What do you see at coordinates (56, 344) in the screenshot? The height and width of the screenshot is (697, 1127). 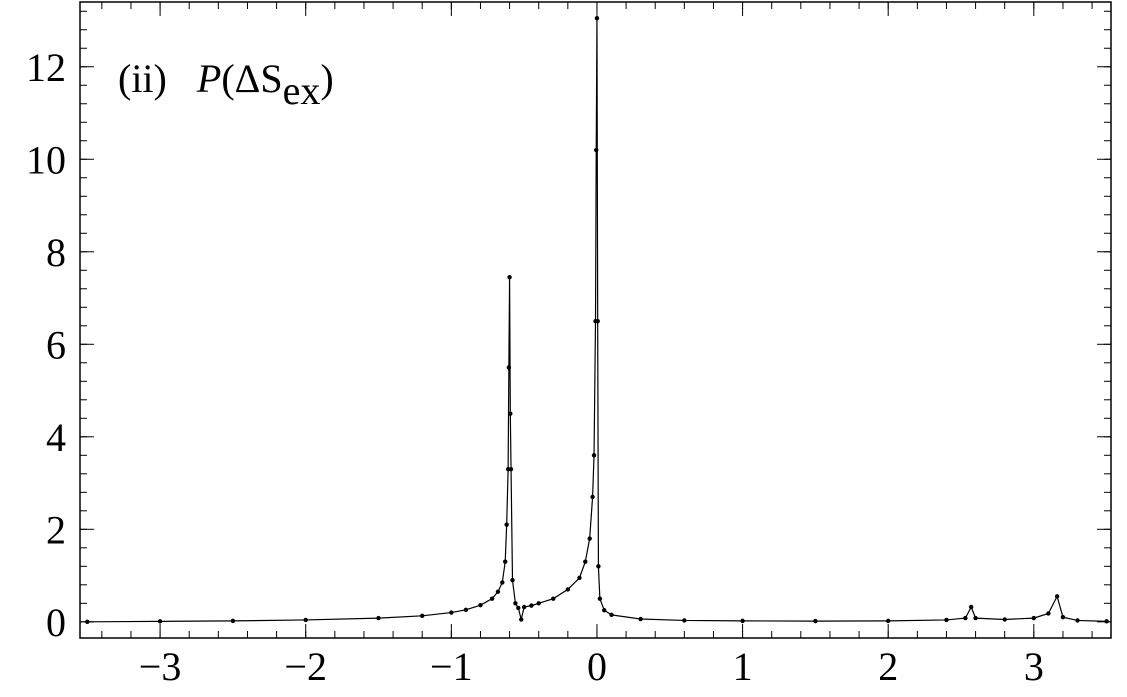 I see `y-tick-label: 6` at bounding box center [56, 344].